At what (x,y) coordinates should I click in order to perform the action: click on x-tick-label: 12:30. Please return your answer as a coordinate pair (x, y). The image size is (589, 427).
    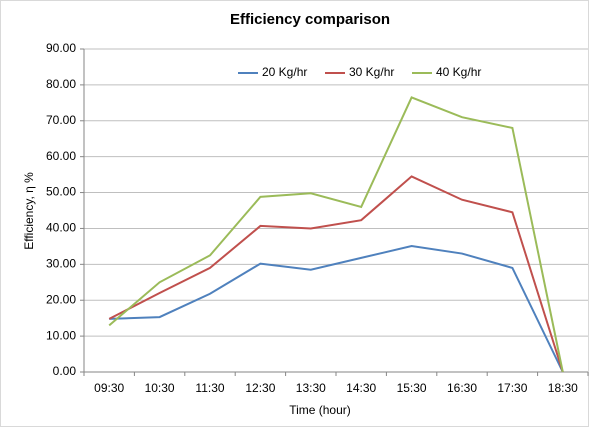
    Looking at the image, I should click on (260, 388).